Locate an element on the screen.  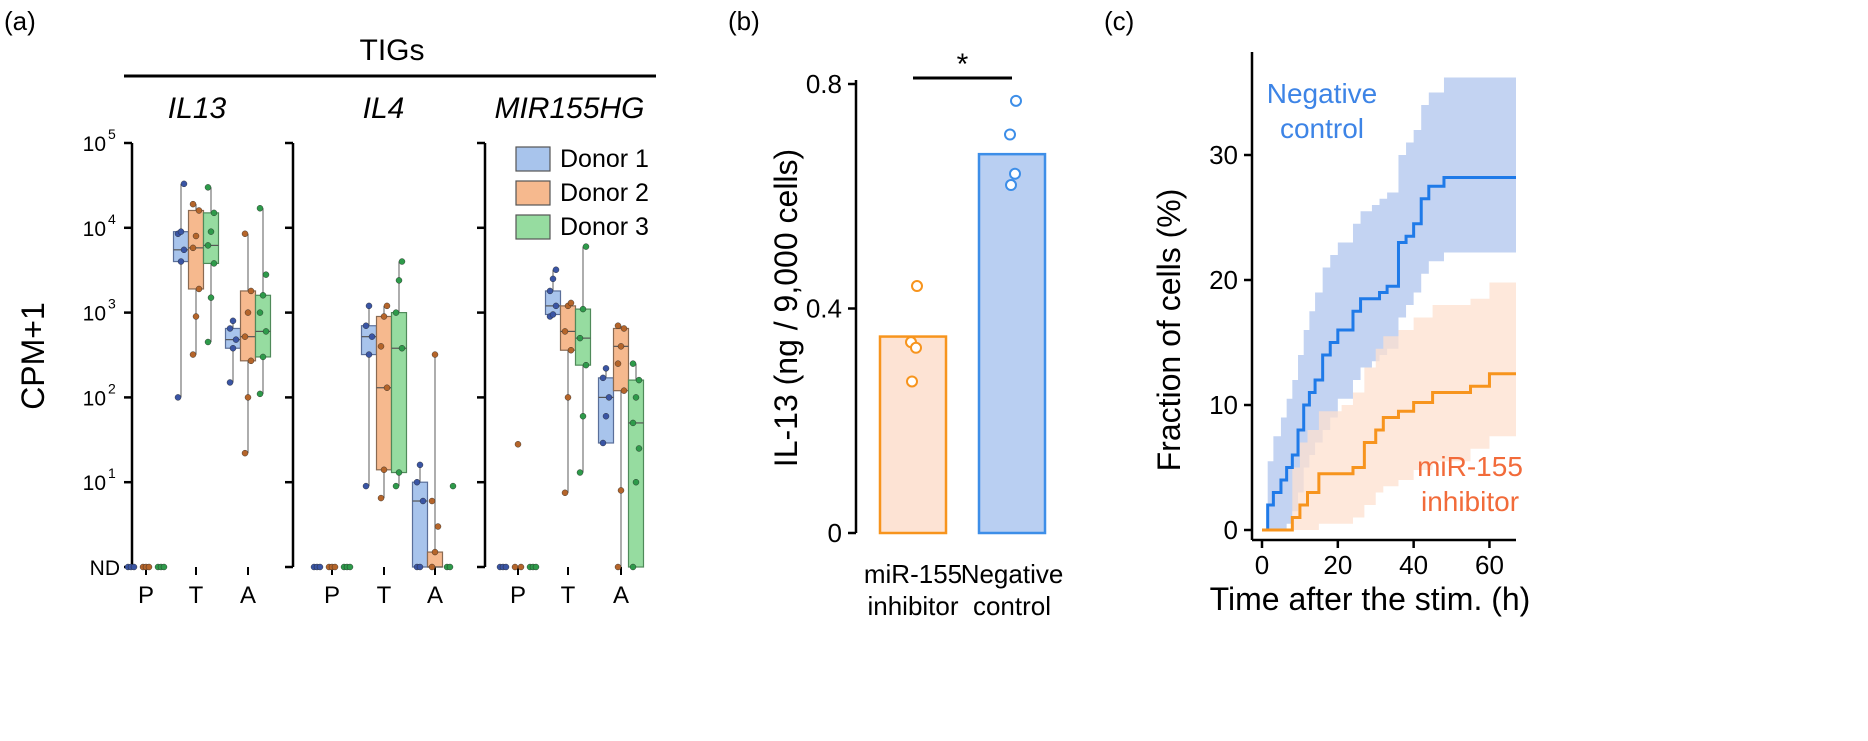
panel-label-b: (b) is located at coordinates (744, 21).